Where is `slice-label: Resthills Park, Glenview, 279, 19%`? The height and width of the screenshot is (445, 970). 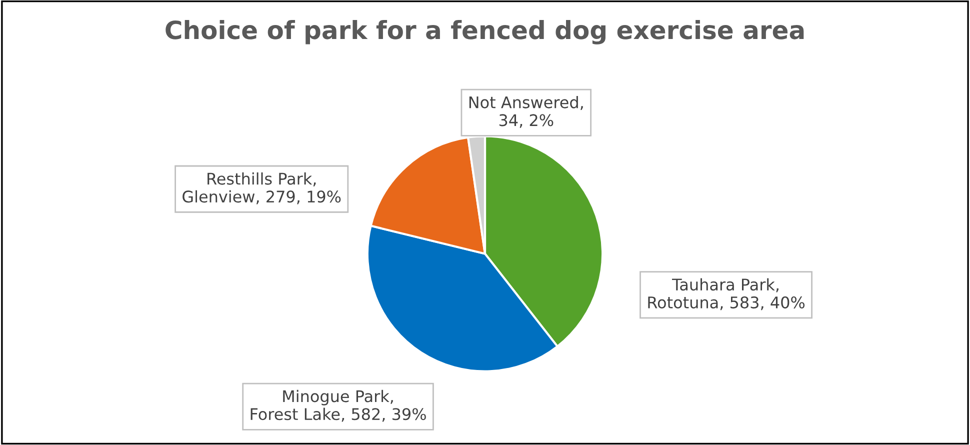
slice-label: Resthills Park, Glenview, 279, 19% is located at coordinates (261, 188).